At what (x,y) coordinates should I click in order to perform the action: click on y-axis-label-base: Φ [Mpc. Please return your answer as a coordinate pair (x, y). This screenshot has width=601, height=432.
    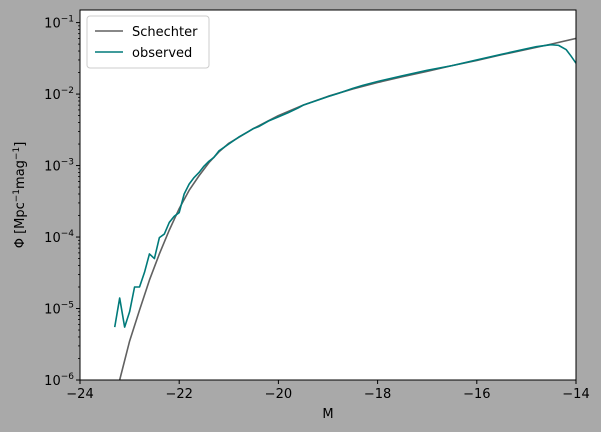
    Looking at the image, I should click on (20, 225).